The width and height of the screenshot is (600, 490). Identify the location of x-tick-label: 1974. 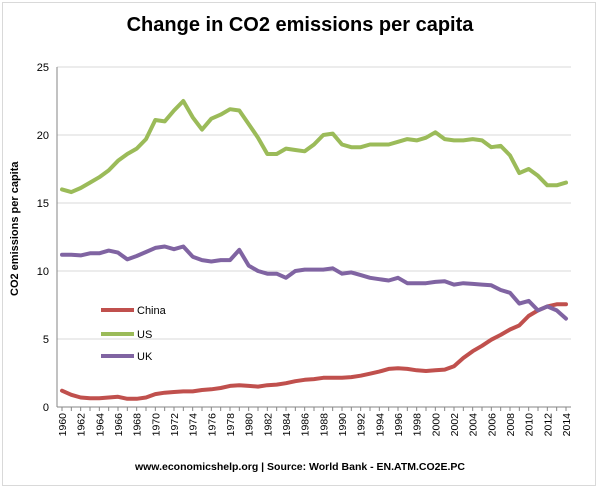
(194, 425).